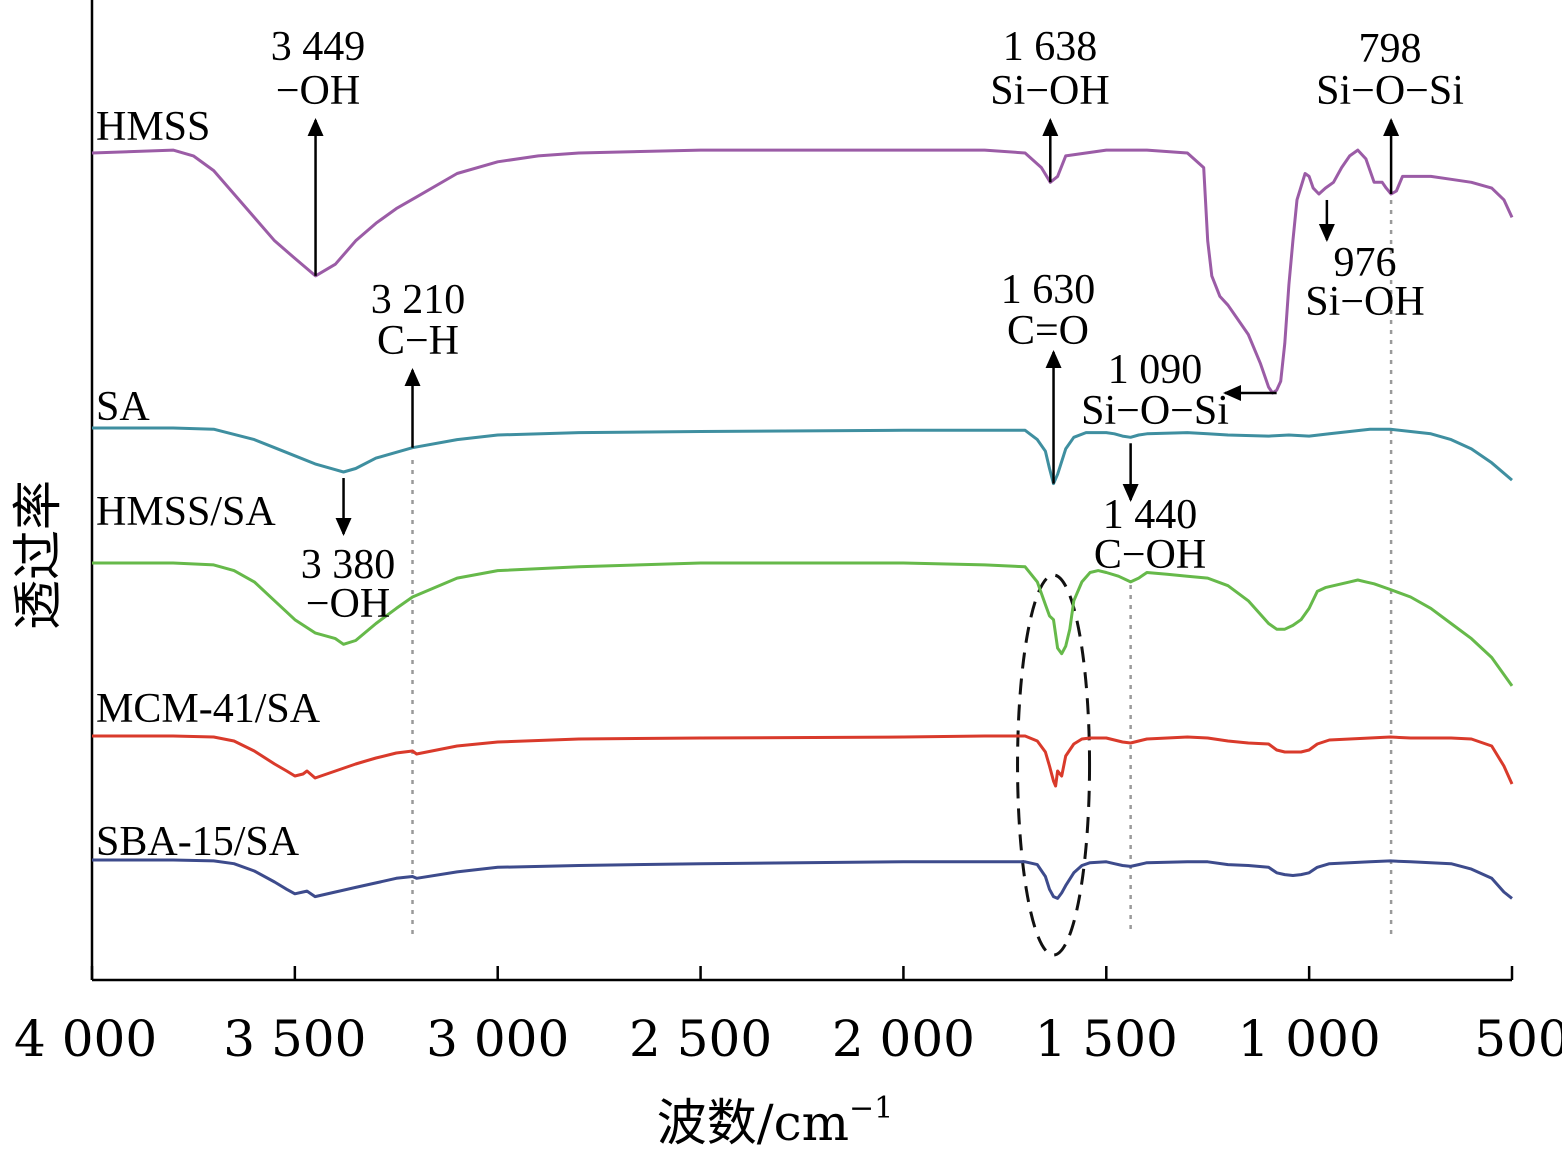 The width and height of the screenshot is (1562, 1164). I want to click on x-tick-label: 2 000, so click(903, 1039).